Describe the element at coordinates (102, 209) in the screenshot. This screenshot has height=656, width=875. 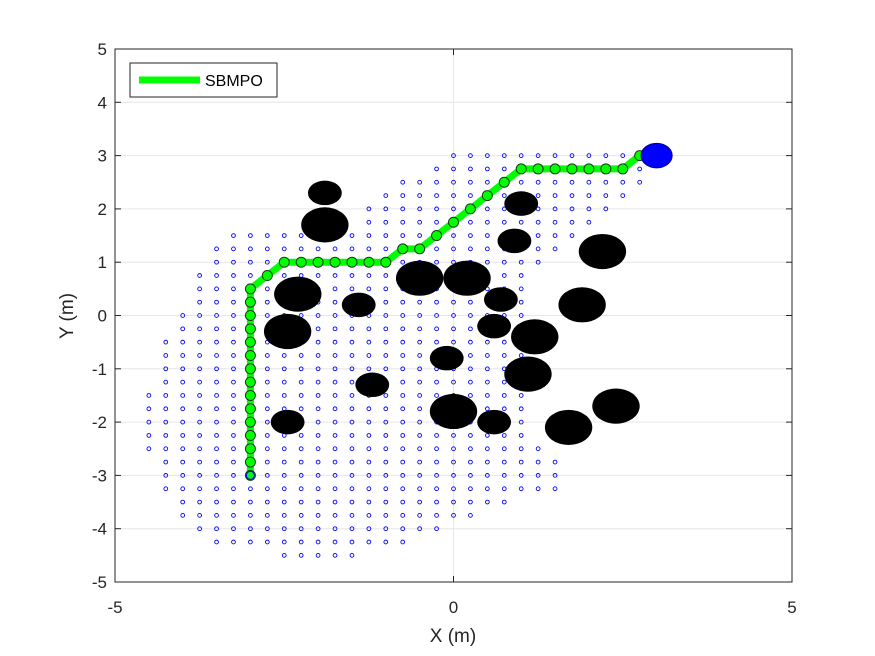
I see `y-tick-label: 2` at that location.